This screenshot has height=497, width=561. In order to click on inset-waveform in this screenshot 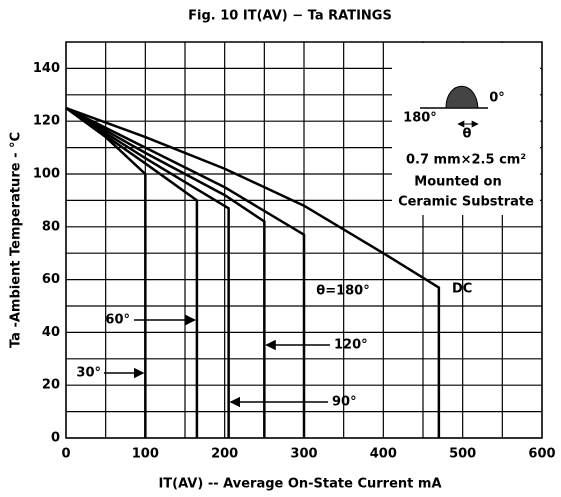, I will do `click(462, 97)`.